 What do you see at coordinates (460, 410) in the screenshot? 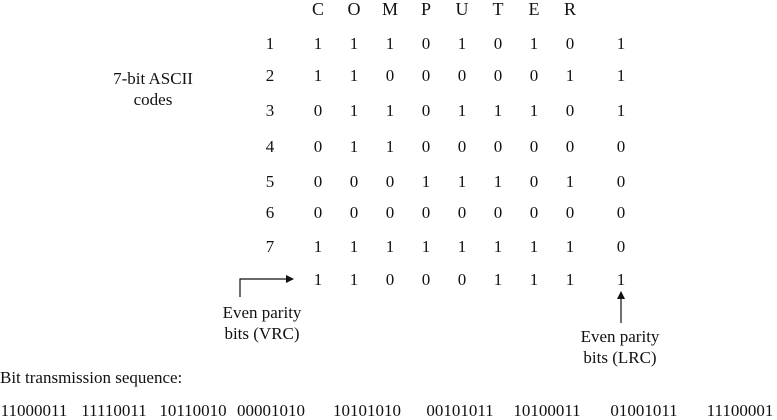
I see `sequence-byte: 00101011` at bounding box center [460, 410].